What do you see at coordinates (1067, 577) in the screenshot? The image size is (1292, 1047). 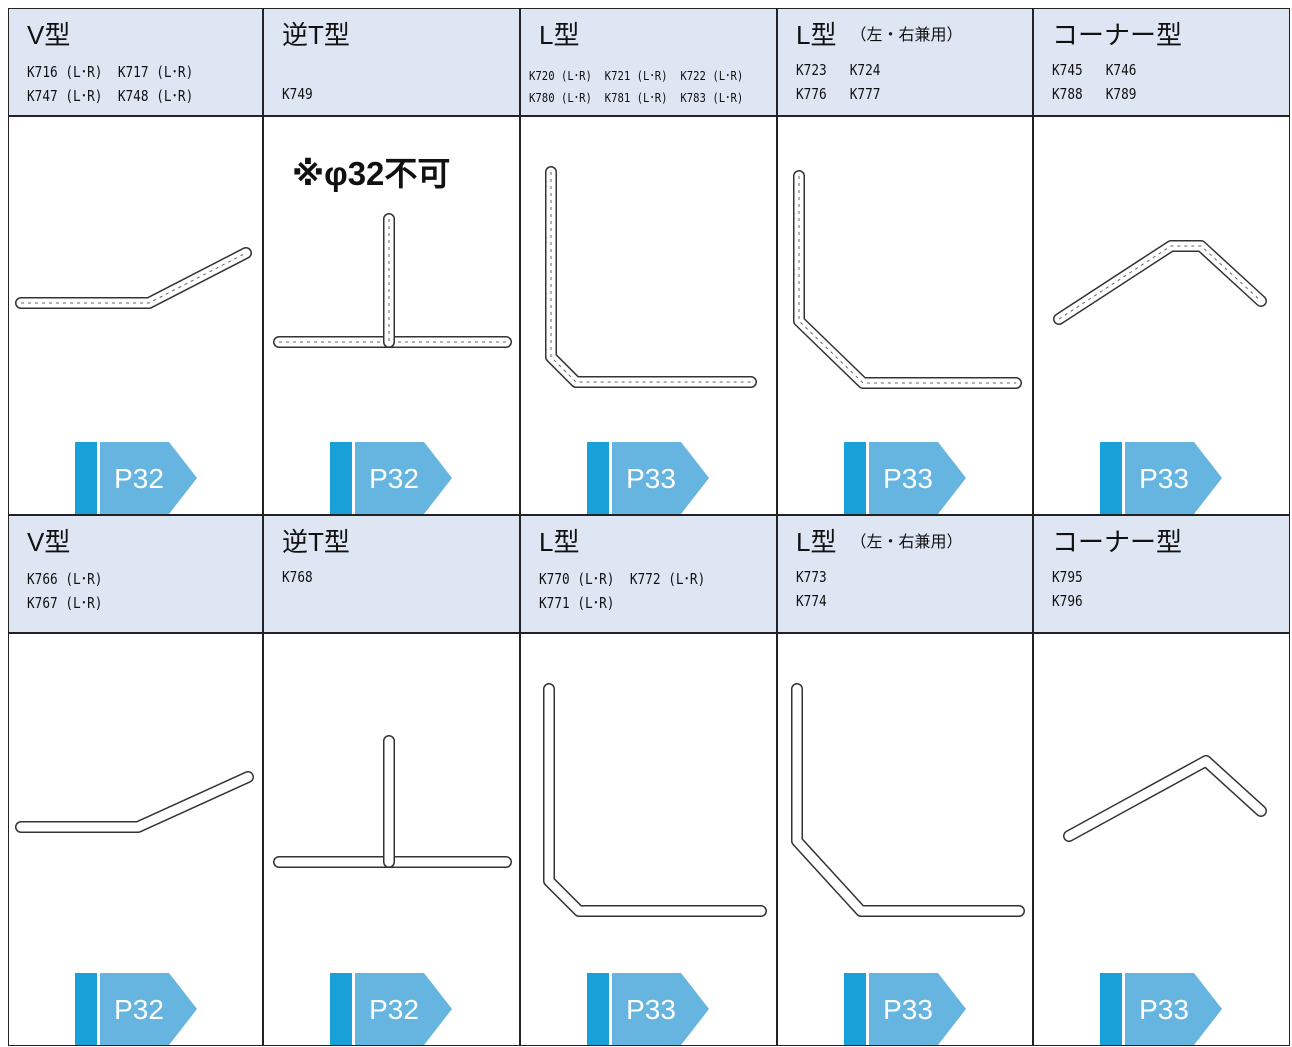 I see `model-code: K795` at bounding box center [1067, 577].